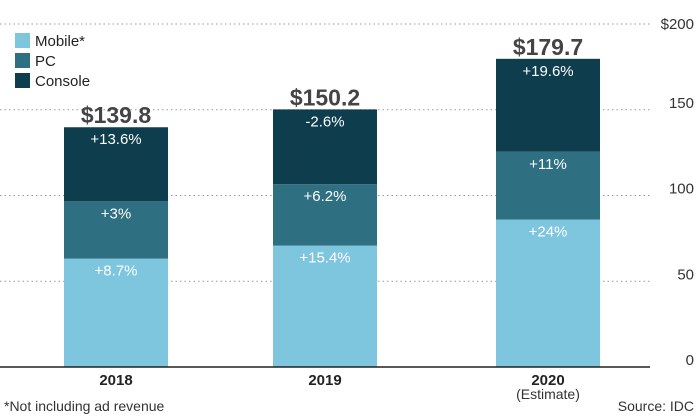 The width and height of the screenshot is (700, 417). I want to click on bar-total-label: $179.7, so click(548, 47).